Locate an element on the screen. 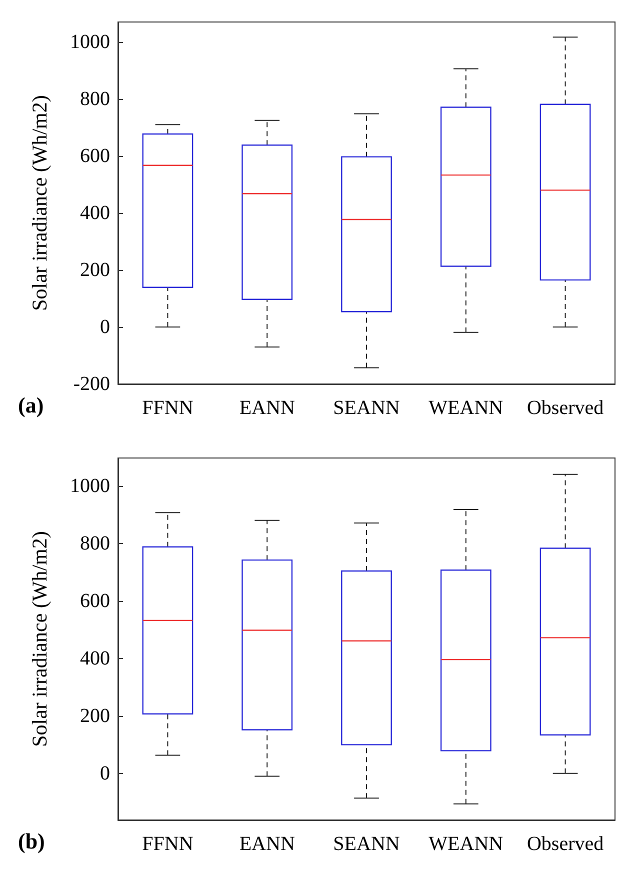  y-tick-label: -200 is located at coordinates (91, 384).